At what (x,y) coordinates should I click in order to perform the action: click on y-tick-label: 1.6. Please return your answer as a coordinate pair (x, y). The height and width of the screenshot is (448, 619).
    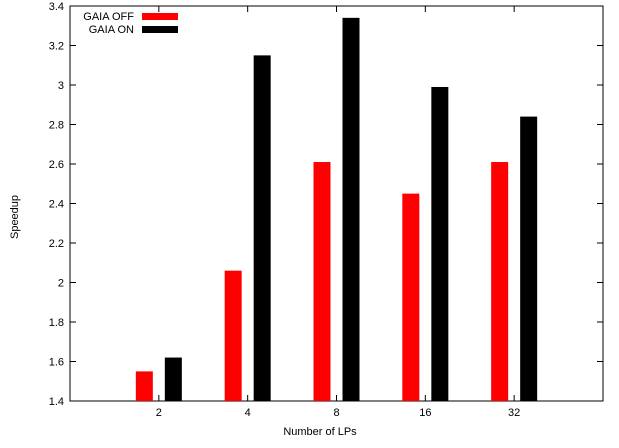
    Looking at the image, I should click on (56, 363).